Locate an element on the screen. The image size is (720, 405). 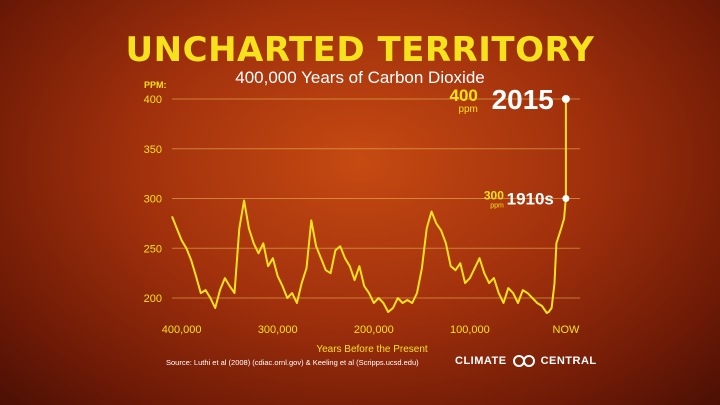
annotation-value: 300 is located at coordinates (494, 196).